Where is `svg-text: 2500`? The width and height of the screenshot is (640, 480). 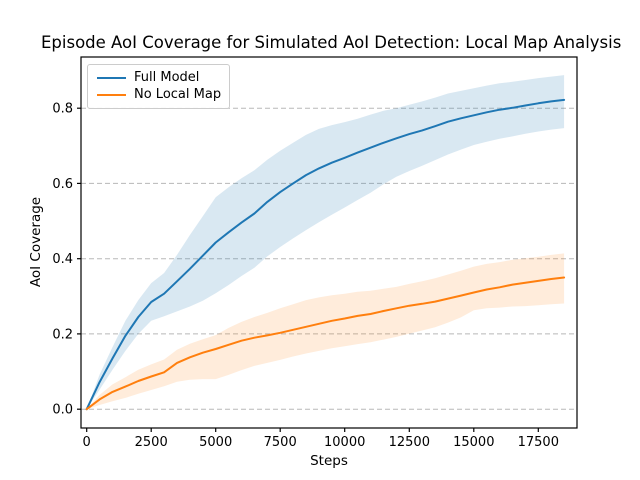
svg-text: 2500 is located at coordinates (151, 442).